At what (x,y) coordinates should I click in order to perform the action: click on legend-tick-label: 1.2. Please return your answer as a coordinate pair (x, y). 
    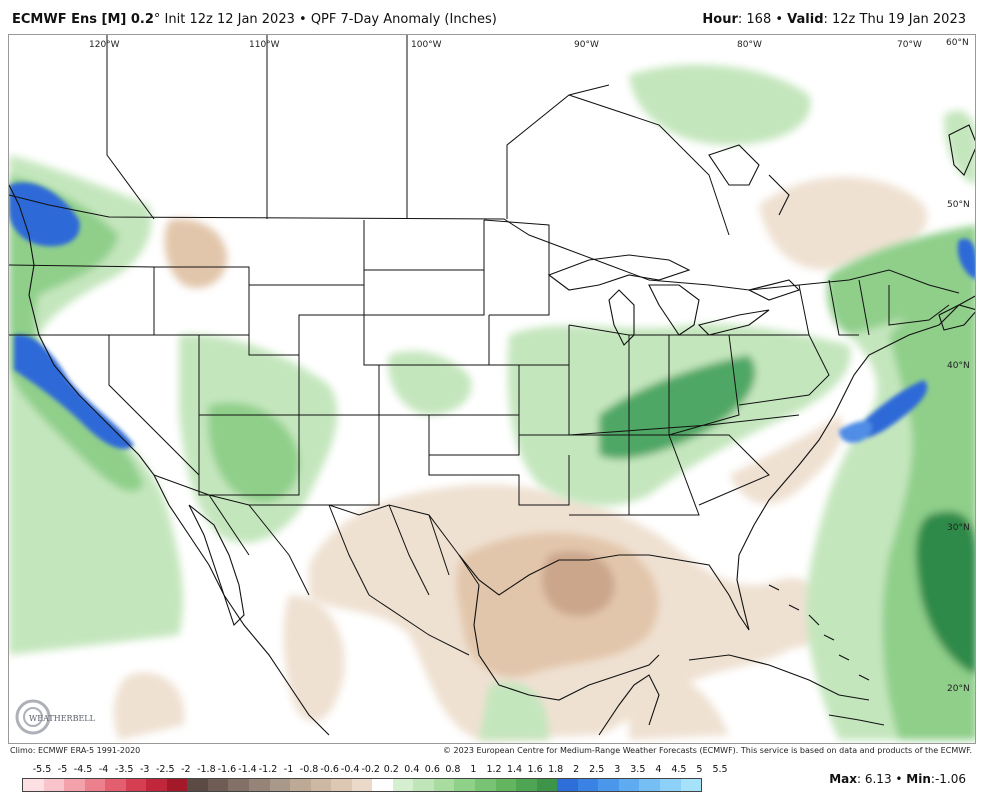
    Looking at the image, I should click on (494, 769).